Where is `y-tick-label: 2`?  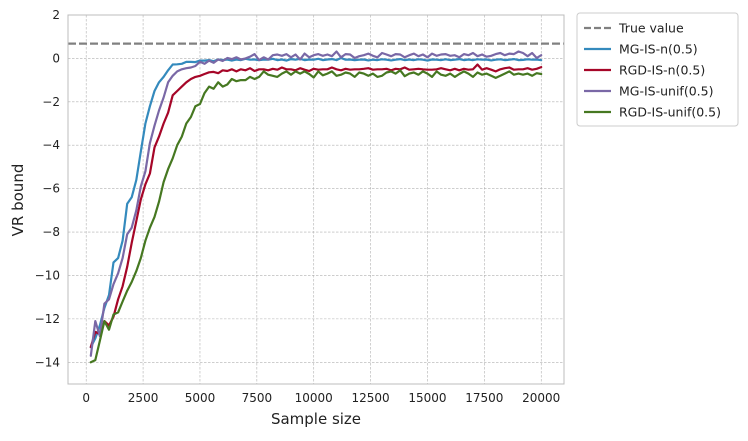 y-tick-label: 2 is located at coordinates (56, 15).